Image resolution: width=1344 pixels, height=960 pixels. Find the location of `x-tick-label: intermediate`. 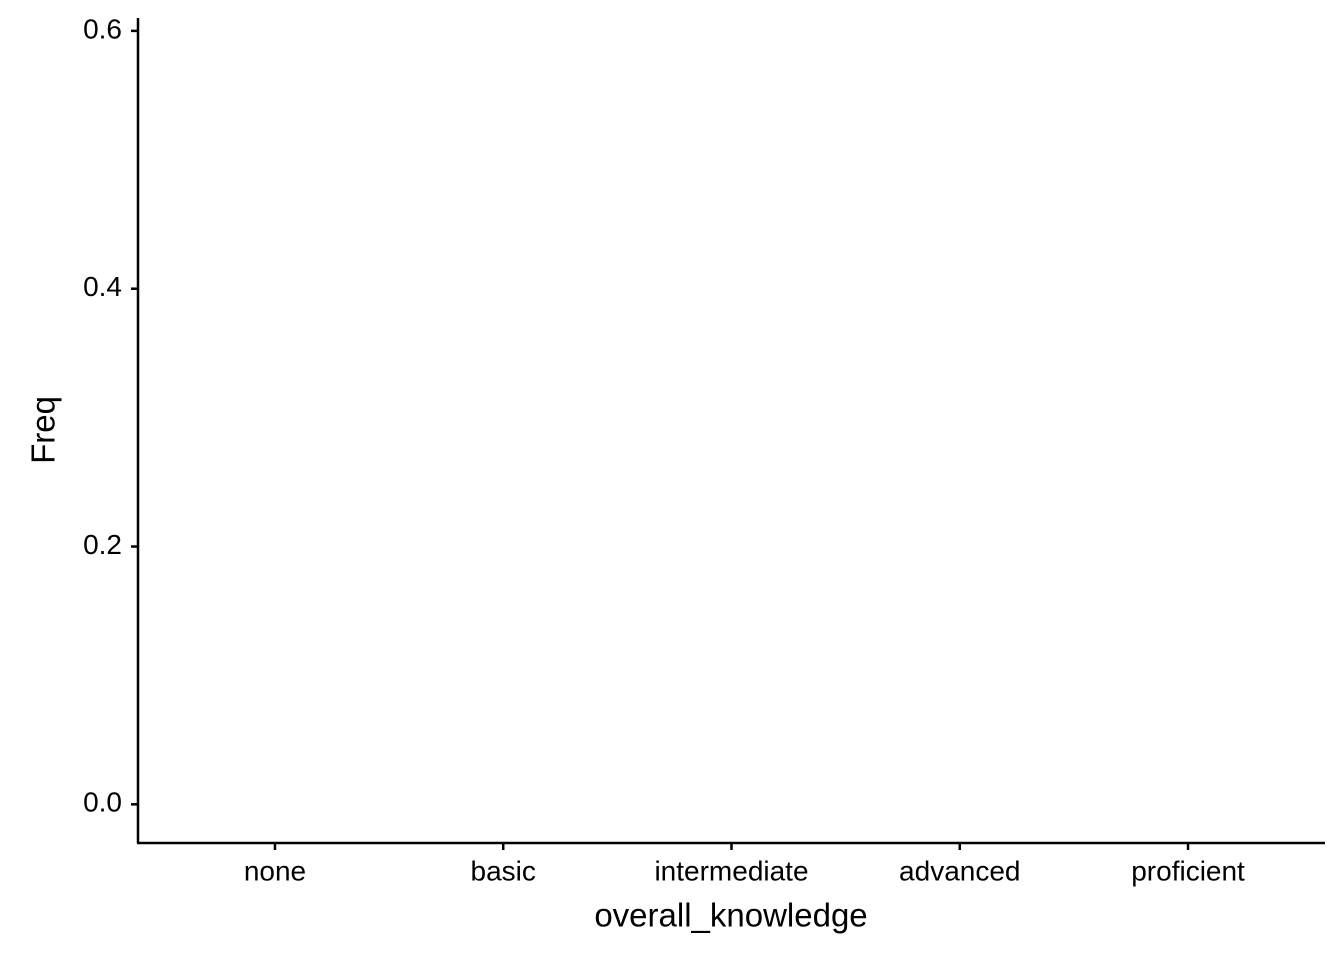

x-tick-label: intermediate is located at coordinates (731, 870).